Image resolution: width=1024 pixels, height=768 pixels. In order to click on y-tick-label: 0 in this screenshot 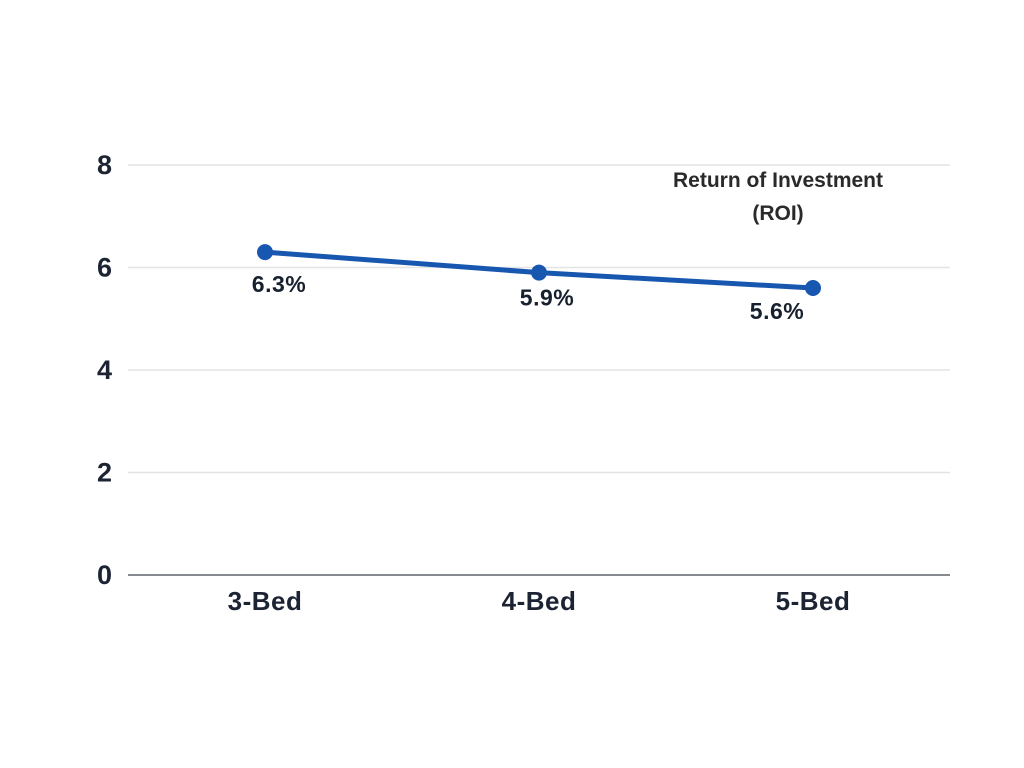, I will do `click(104, 575)`.